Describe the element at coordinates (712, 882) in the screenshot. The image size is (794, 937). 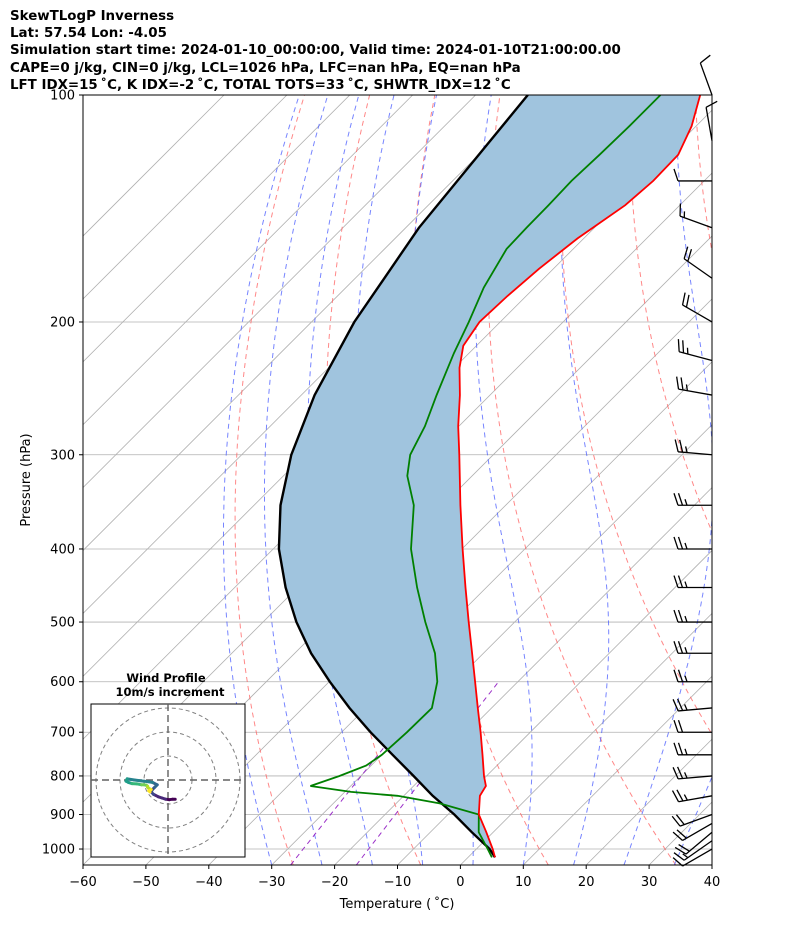
I see `x-tick-label: 40` at that location.